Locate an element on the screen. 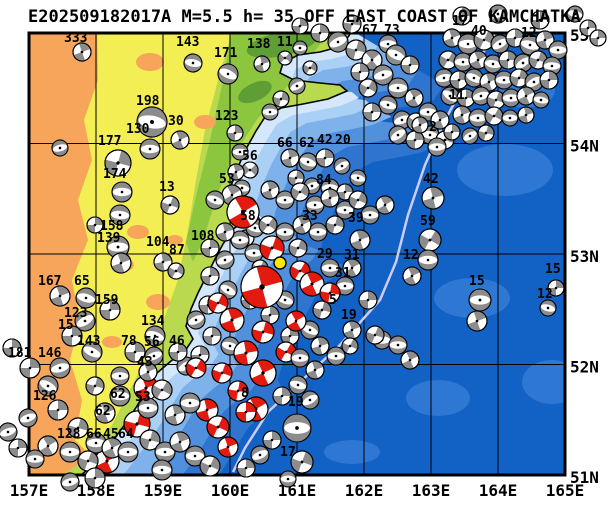  depth-label: 53 is located at coordinates (143, 397).